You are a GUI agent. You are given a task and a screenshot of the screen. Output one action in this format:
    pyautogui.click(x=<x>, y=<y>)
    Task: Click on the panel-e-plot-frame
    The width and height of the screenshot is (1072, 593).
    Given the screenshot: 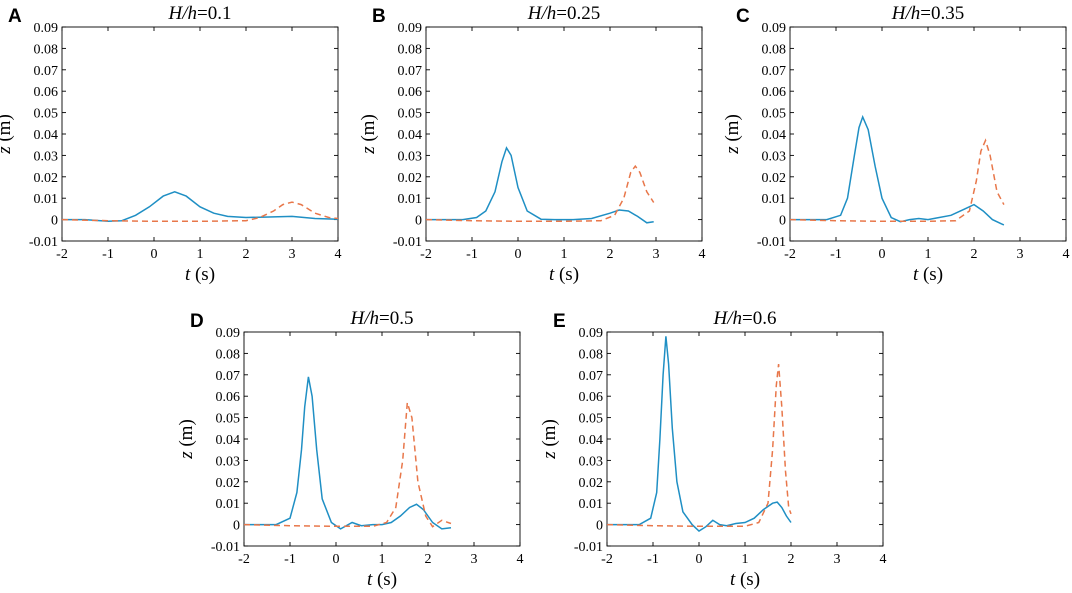 What is the action you would take?
    pyautogui.click(x=745, y=439)
    